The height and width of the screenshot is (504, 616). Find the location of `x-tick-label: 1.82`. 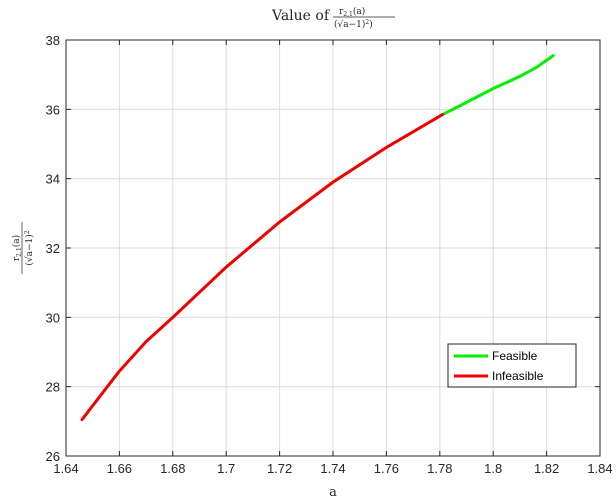

x-tick-label: 1.82 is located at coordinates (546, 468).